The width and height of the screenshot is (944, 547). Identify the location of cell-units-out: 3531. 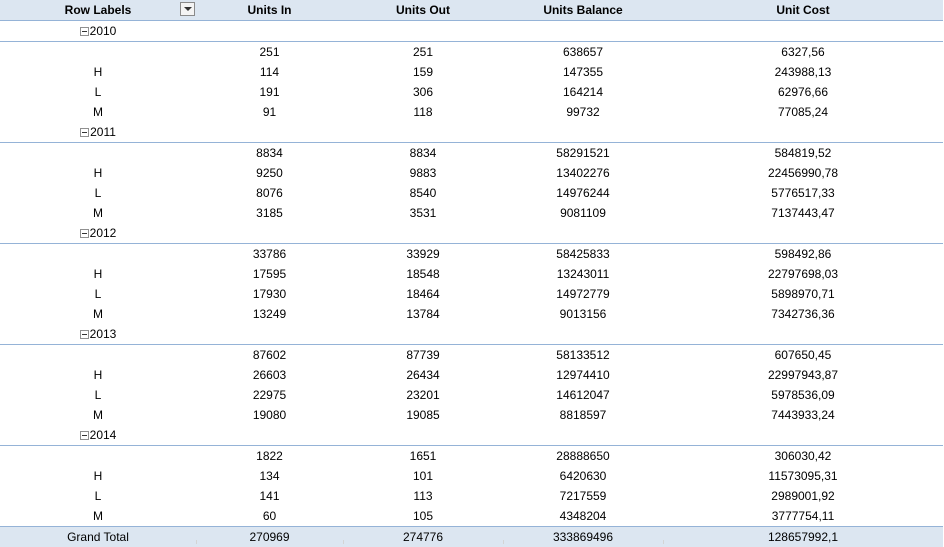
(423, 213).